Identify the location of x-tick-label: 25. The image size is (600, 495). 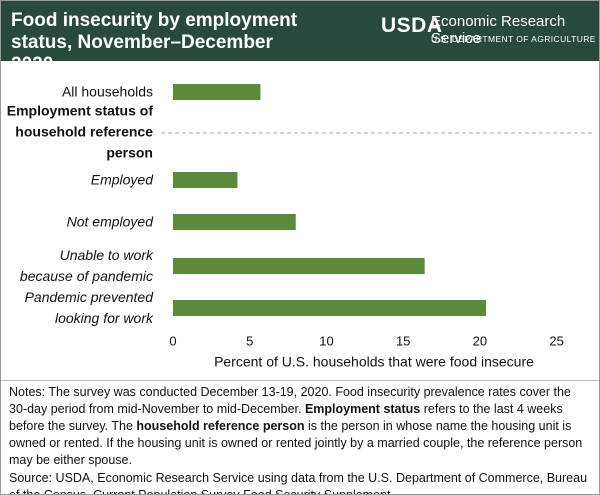
(556, 340).